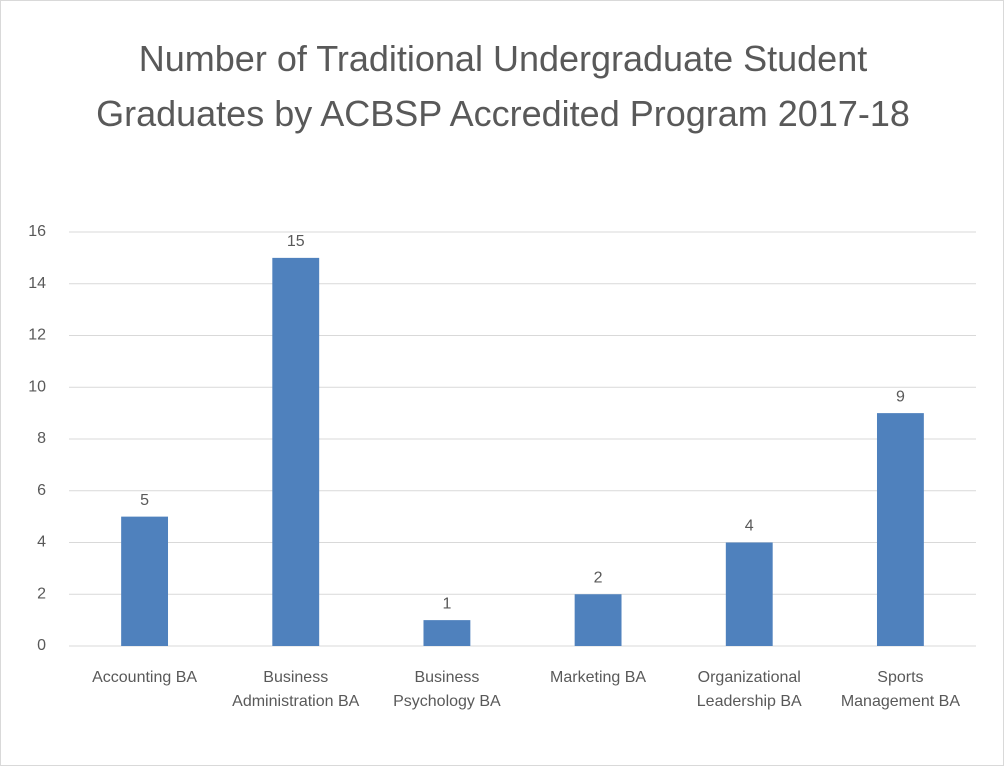 The image size is (1004, 766). I want to click on x-tick-label: Marketing BA, so click(598, 677).